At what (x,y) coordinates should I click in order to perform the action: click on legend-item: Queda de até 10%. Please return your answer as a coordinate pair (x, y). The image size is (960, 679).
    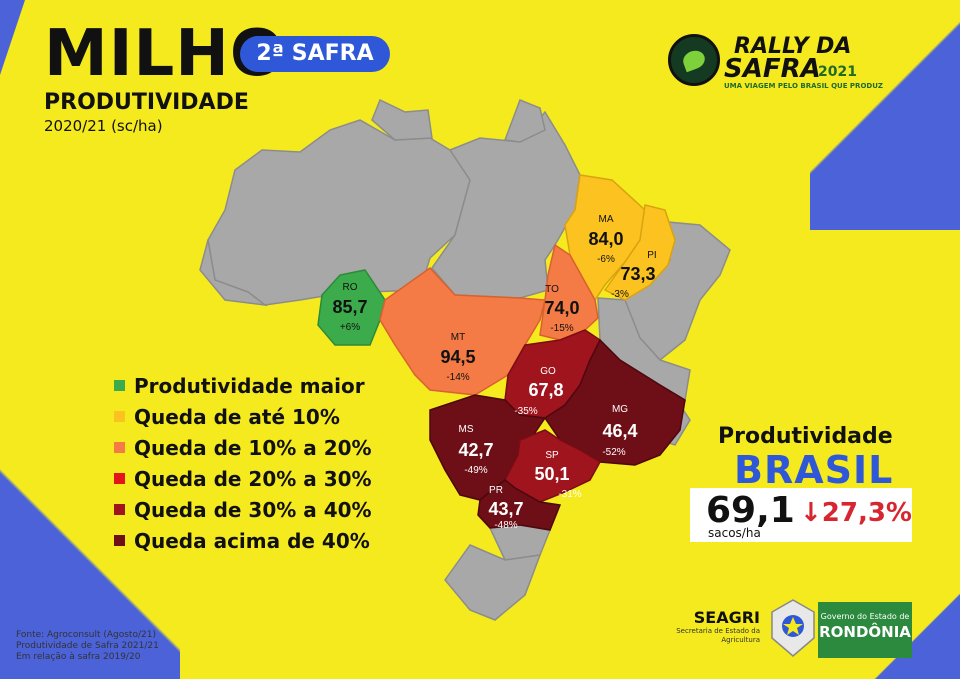
    Looking at the image, I should click on (243, 416).